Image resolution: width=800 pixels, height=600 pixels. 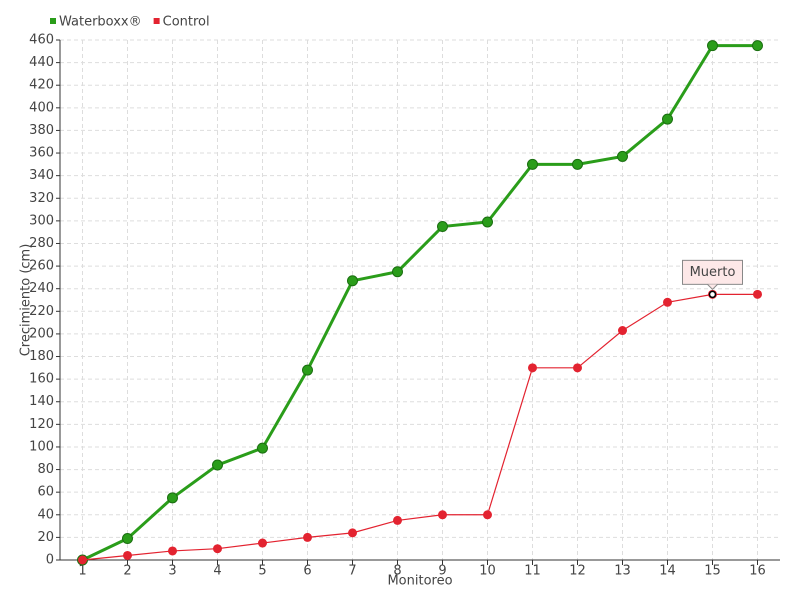 I want to click on y-tick-label: 80, so click(x=45, y=469).